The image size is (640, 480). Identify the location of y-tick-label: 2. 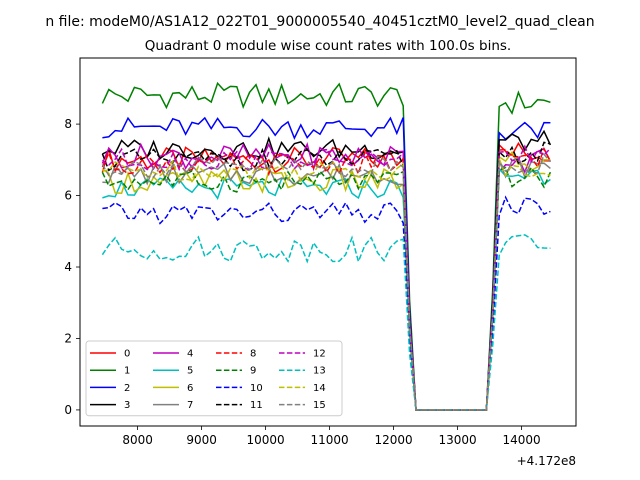
(68, 338).